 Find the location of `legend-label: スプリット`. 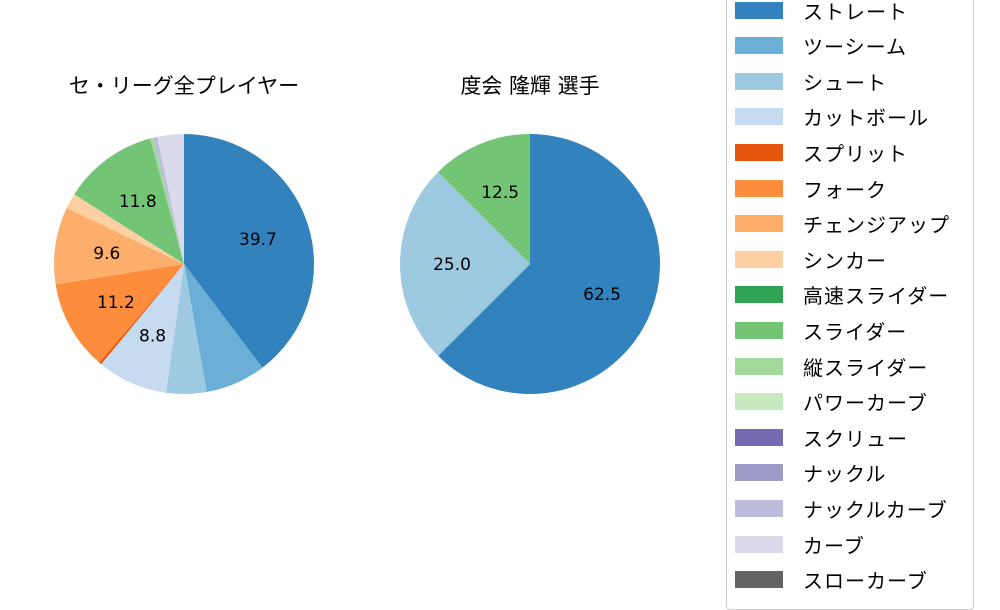

legend-label: スプリット is located at coordinates (855, 153).